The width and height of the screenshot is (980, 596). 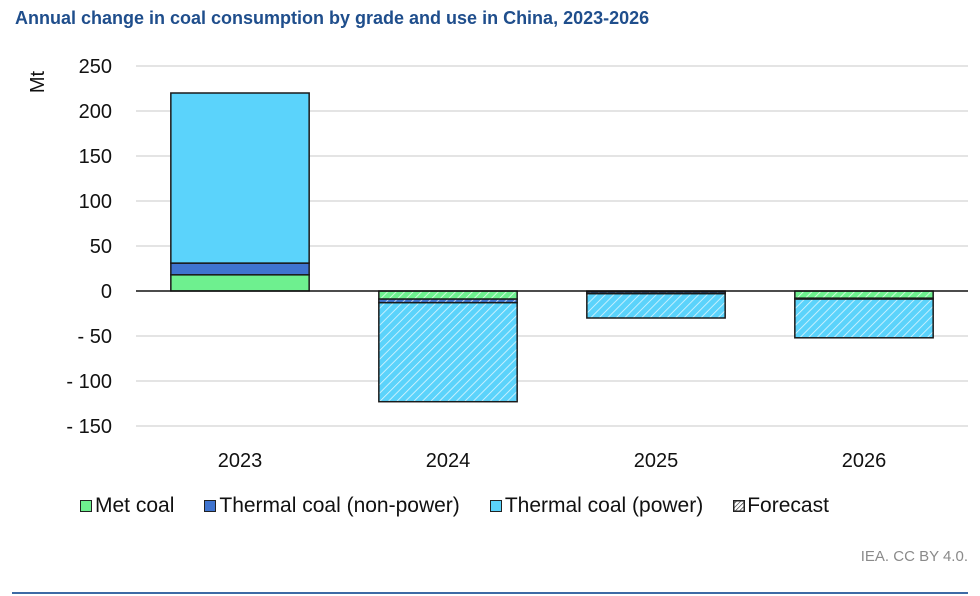 What do you see at coordinates (38, 81) in the screenshot?
I see `y-axis-title: Mt` at bounding box center [38, 81].